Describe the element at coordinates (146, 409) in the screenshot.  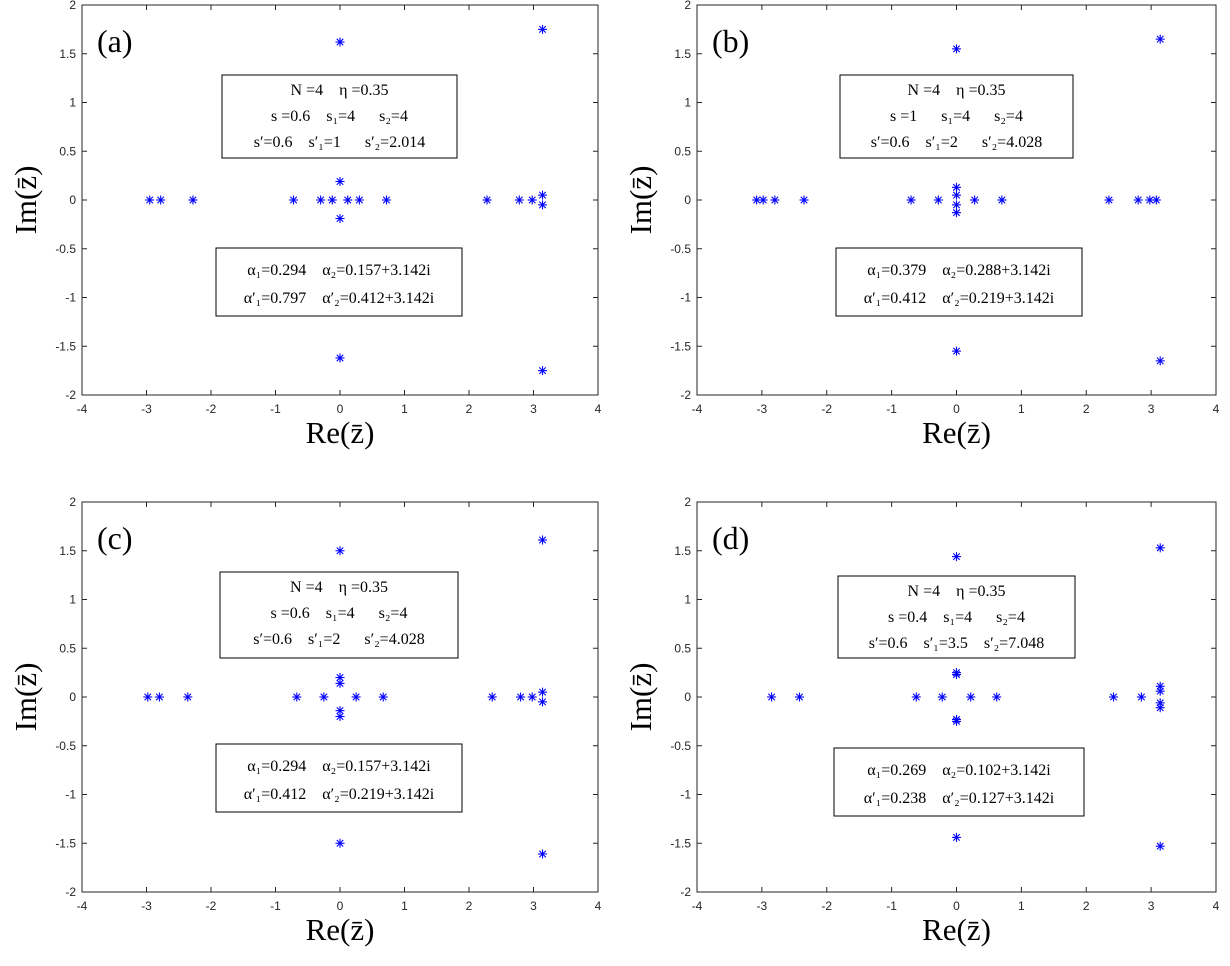
I see `x-tick-label: -3` at that location.